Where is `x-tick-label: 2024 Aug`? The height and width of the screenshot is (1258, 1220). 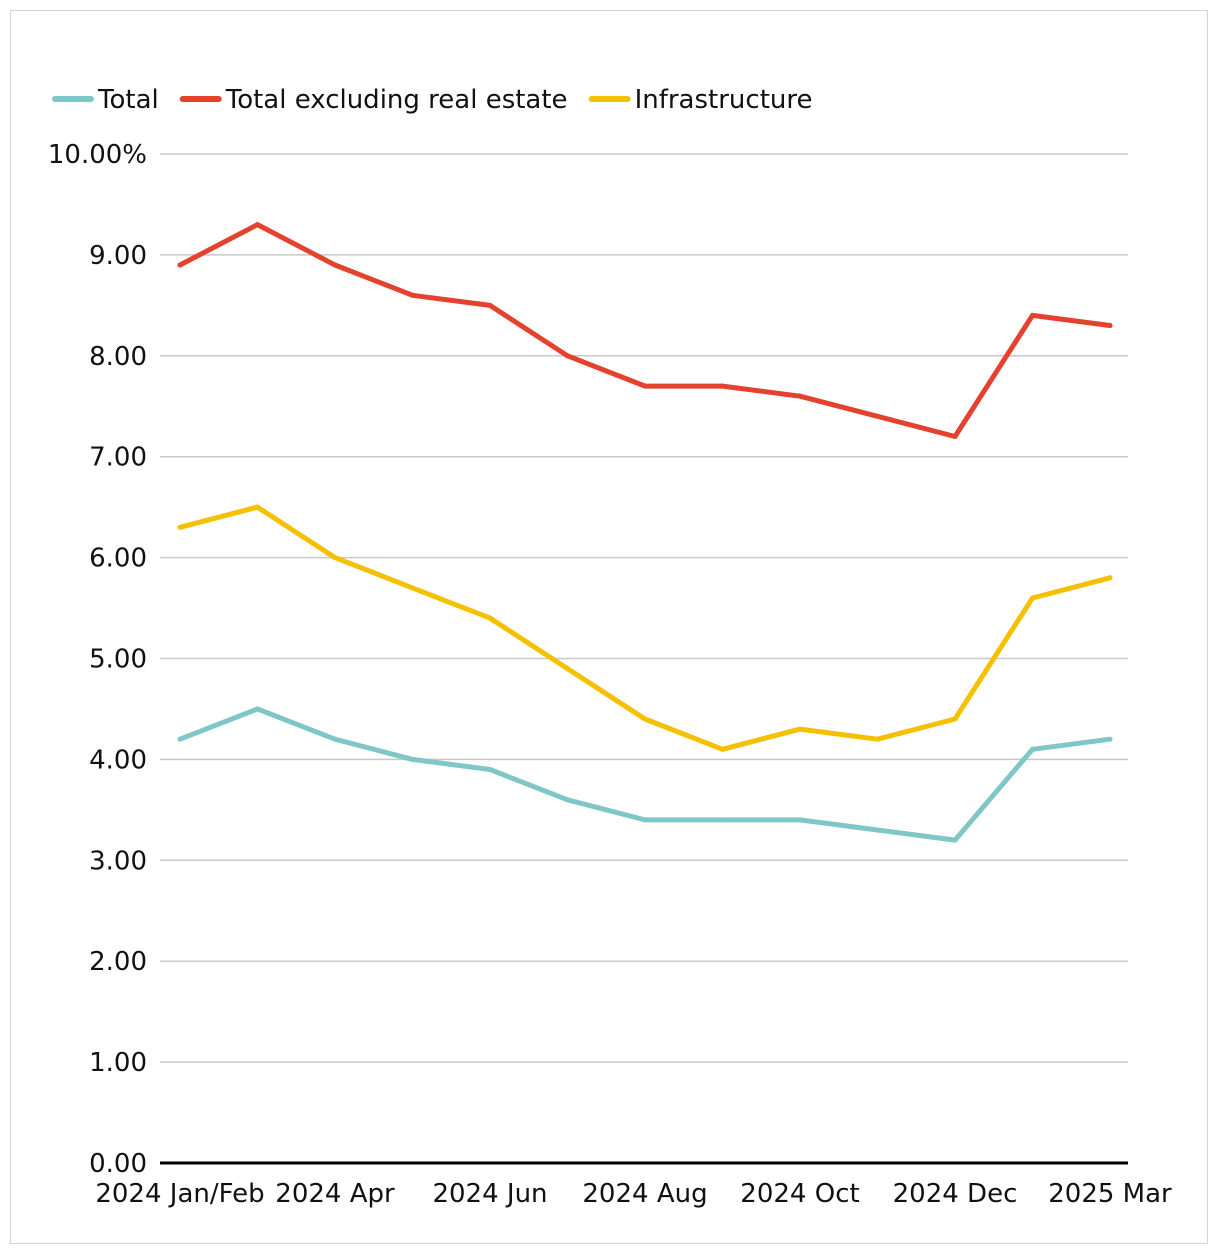 x-tick-label: 2024 Aug is located at coordinates (644, 1194).